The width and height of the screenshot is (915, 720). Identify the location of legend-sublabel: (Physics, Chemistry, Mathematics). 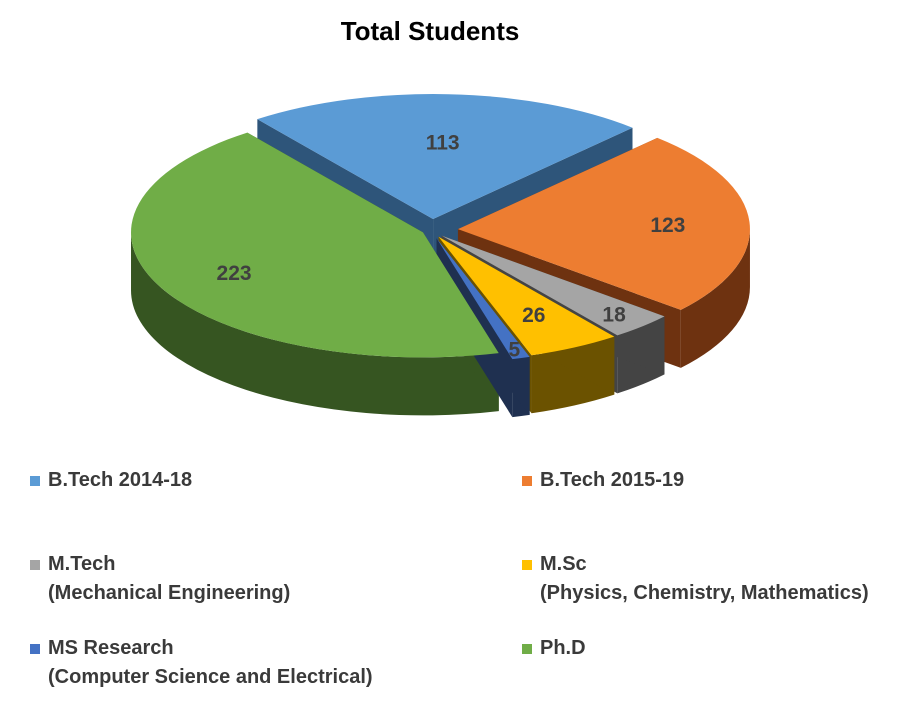
(704, 593).